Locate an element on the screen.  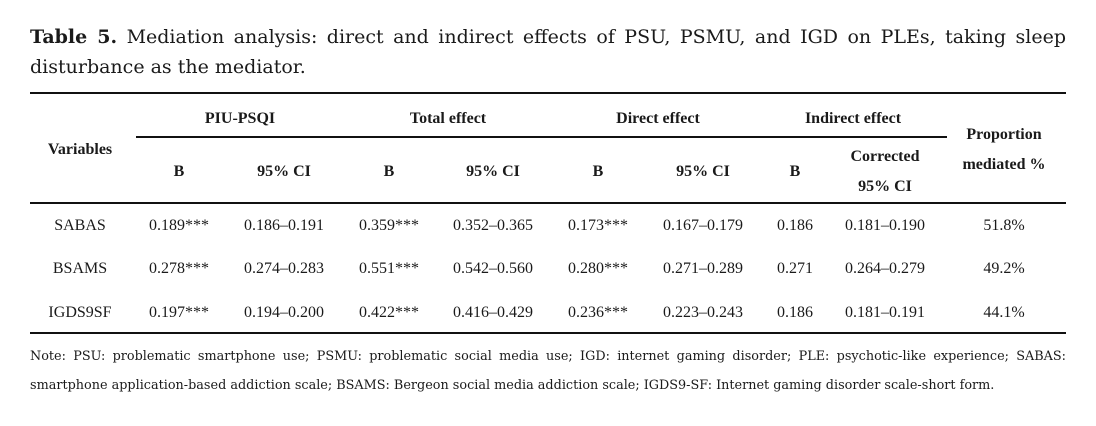
header-proportion-line2: mediated % is located at coordinates (1004, 164).